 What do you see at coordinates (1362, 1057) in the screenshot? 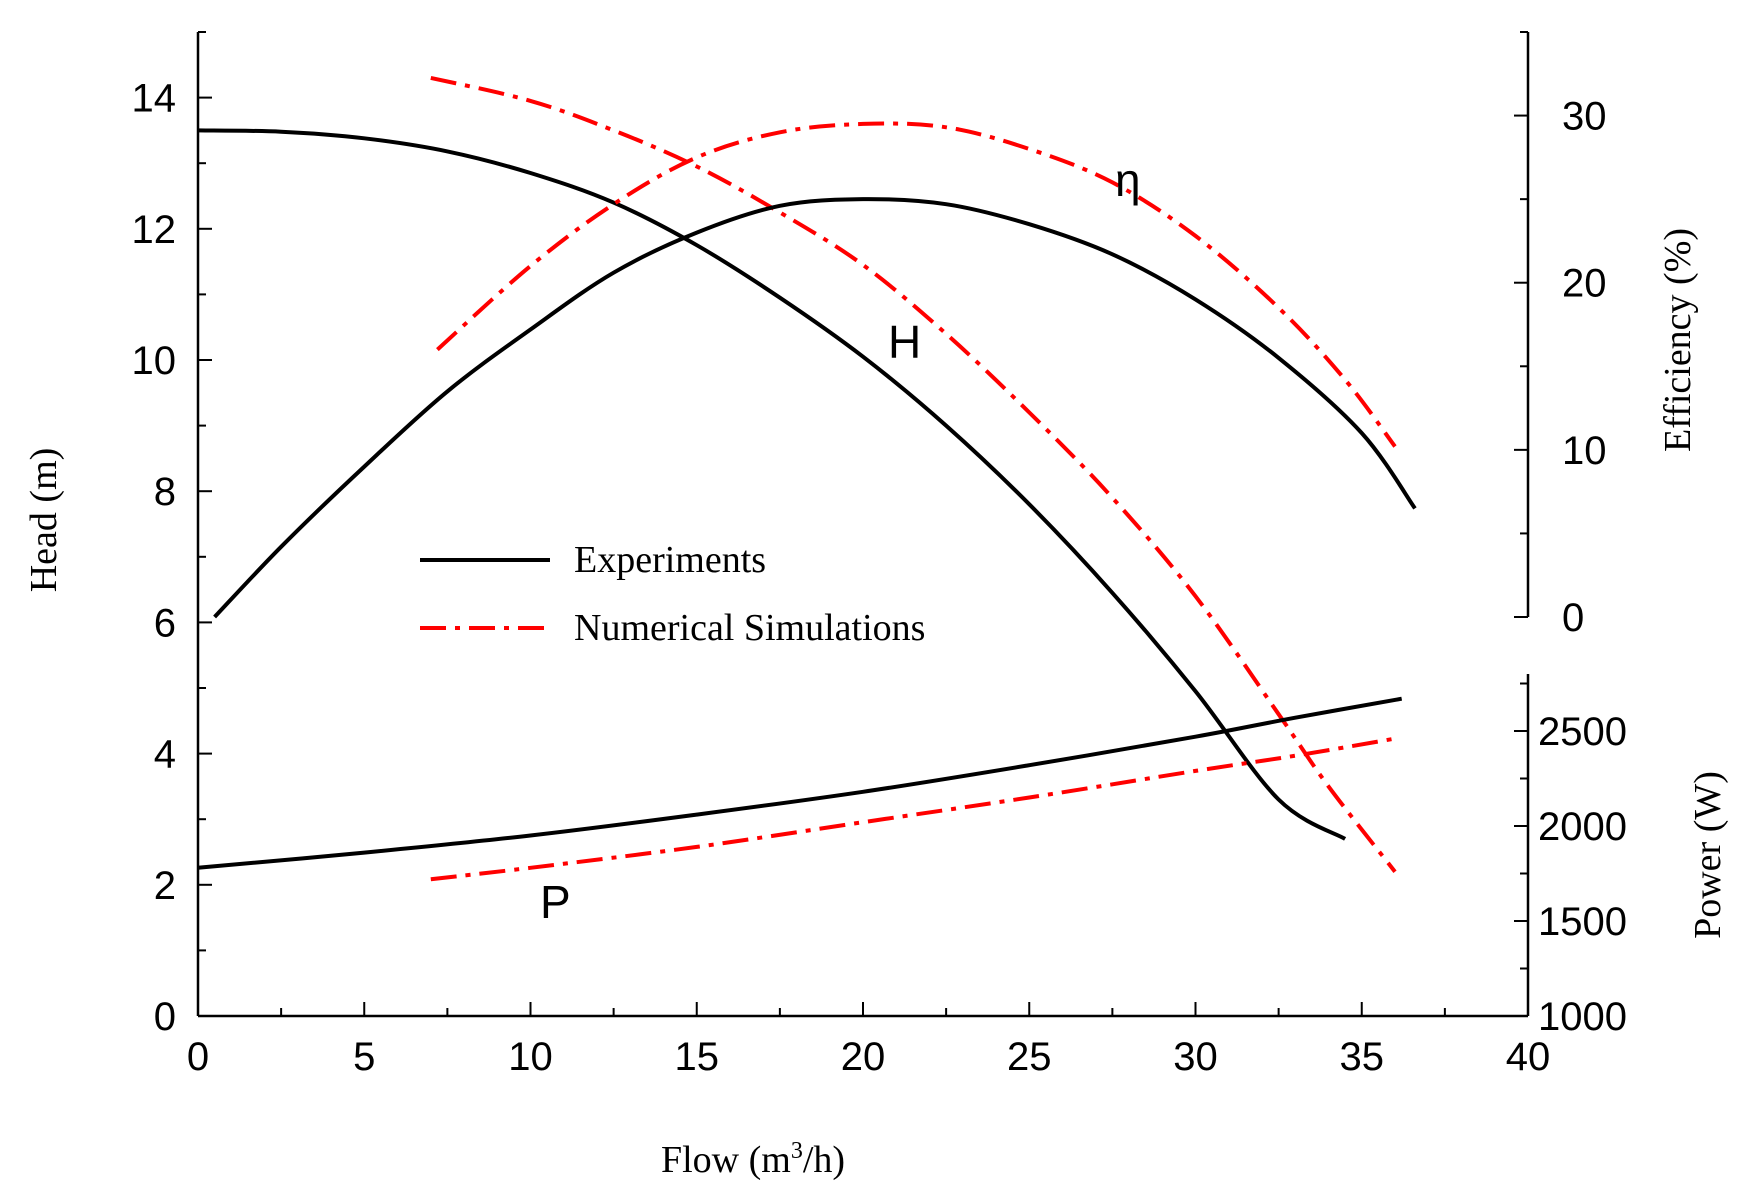
I see `x-tick-label: 35` at bounding box center [1362, 1057].